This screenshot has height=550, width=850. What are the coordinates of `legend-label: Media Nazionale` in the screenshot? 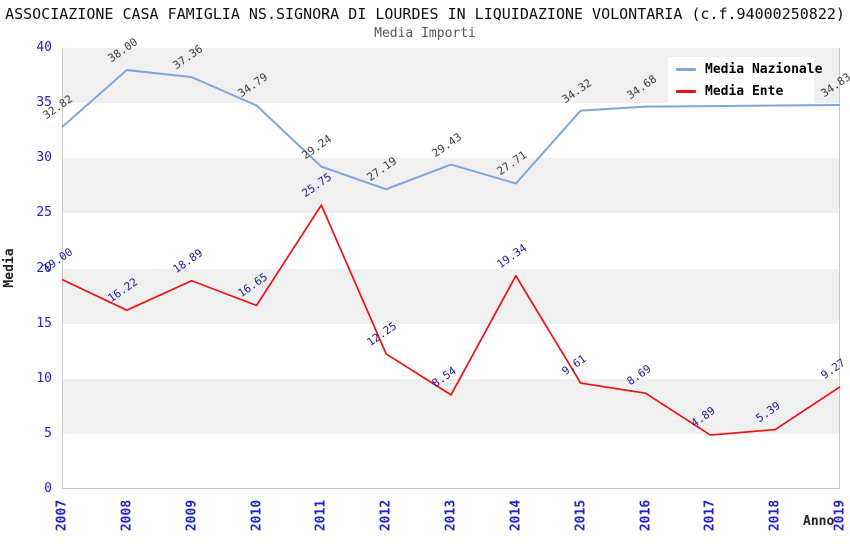 It's located at (764, 69).